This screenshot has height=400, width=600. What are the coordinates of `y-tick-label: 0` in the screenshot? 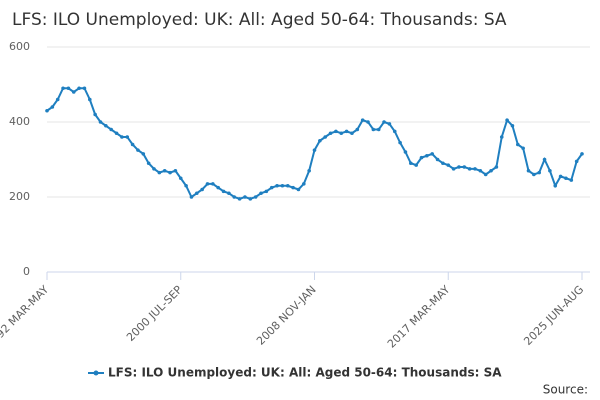 It's located at (26, 271).